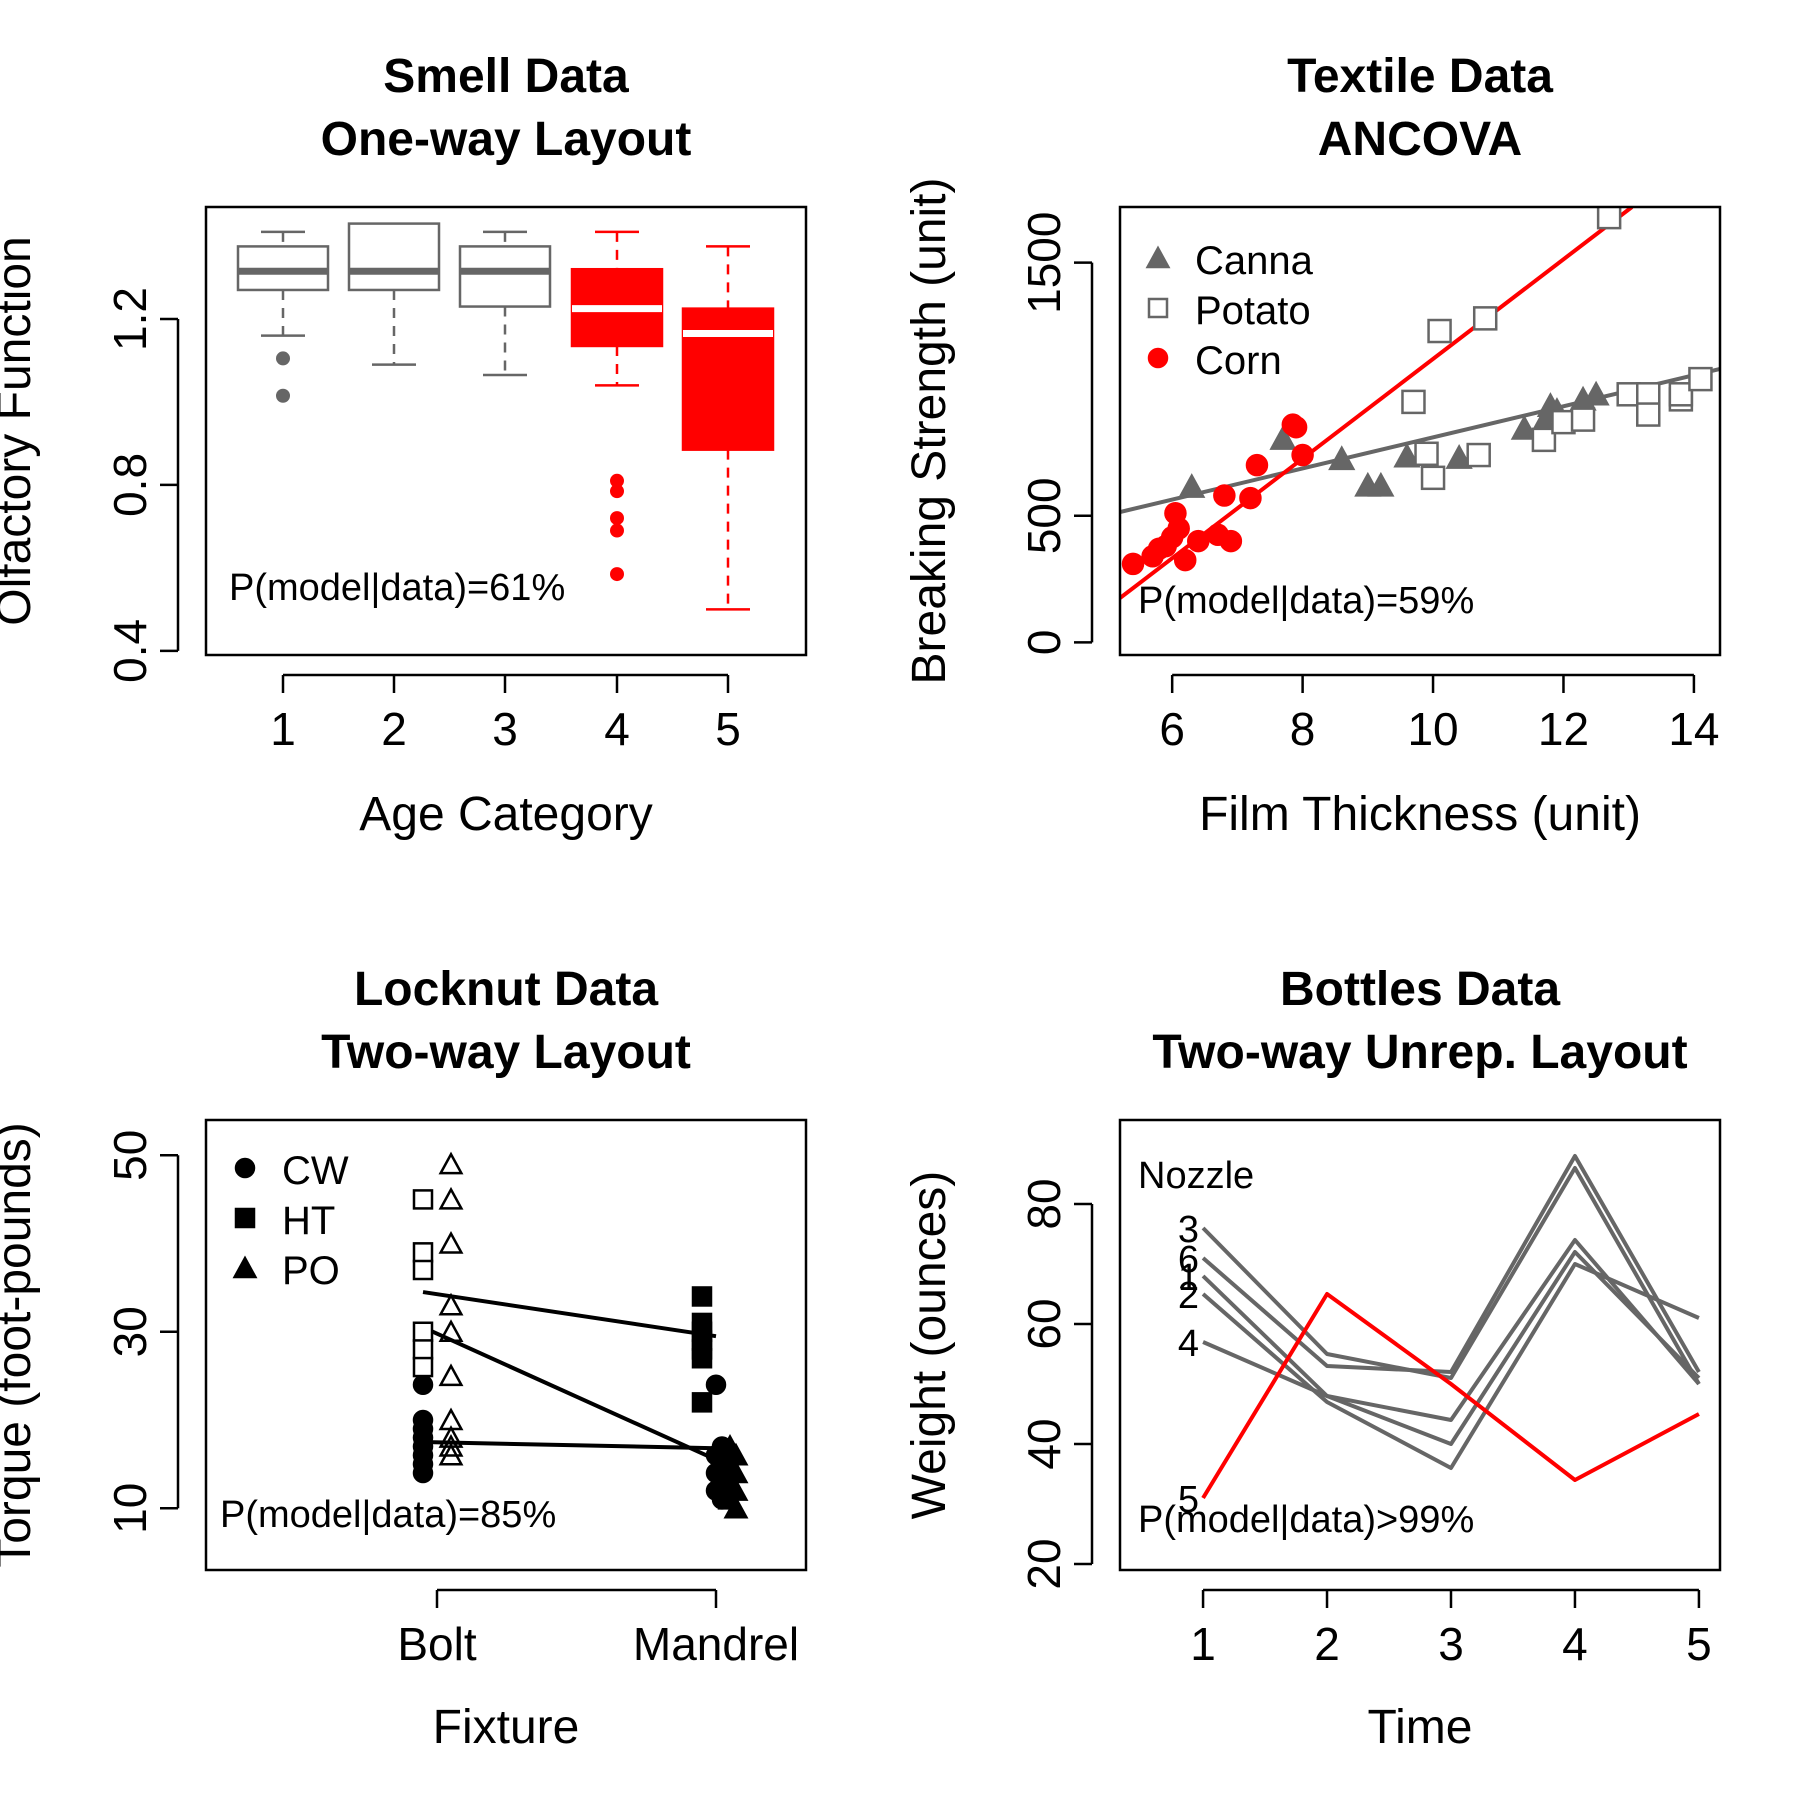 Image resolution: width=1800 pixels, height=1800 pixels. What do you see at coordinates (1238, 361) in the screenshot?
I see `legend-label-corn: Corn` at bounding box center [1238, 361].